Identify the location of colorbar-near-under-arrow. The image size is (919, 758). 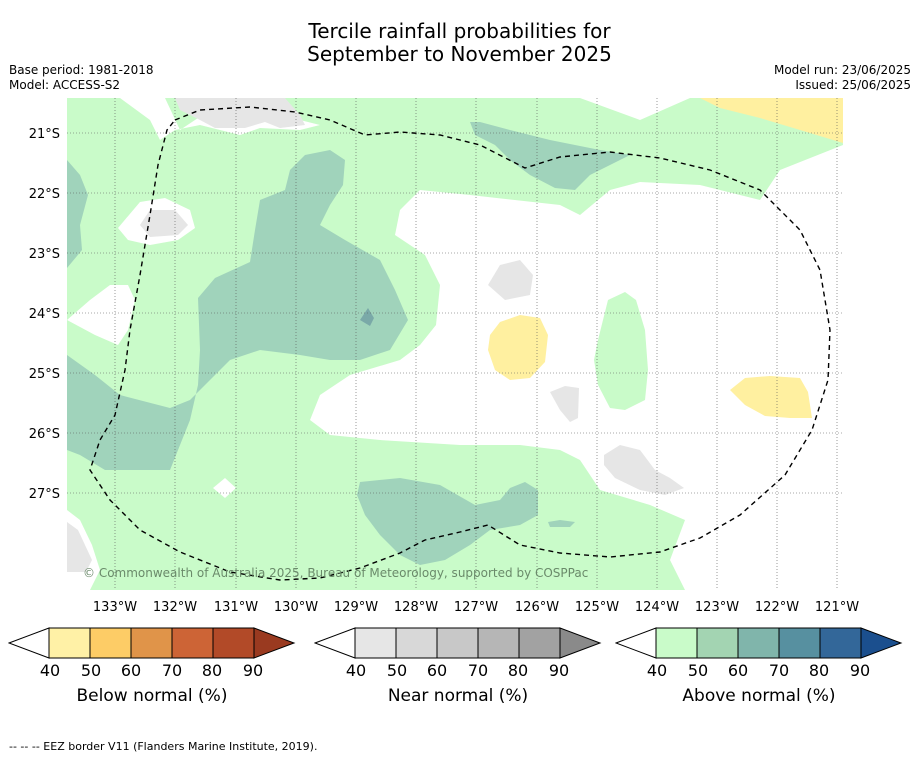
(335, 643).